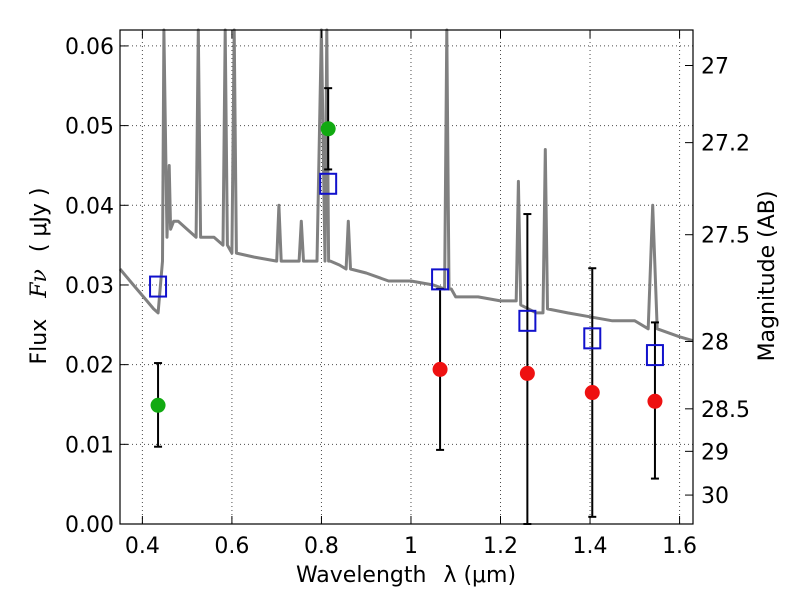 This screenshot has width=800, height=600. I want to click on x-tick-label: 1.2, so click(500, 546).